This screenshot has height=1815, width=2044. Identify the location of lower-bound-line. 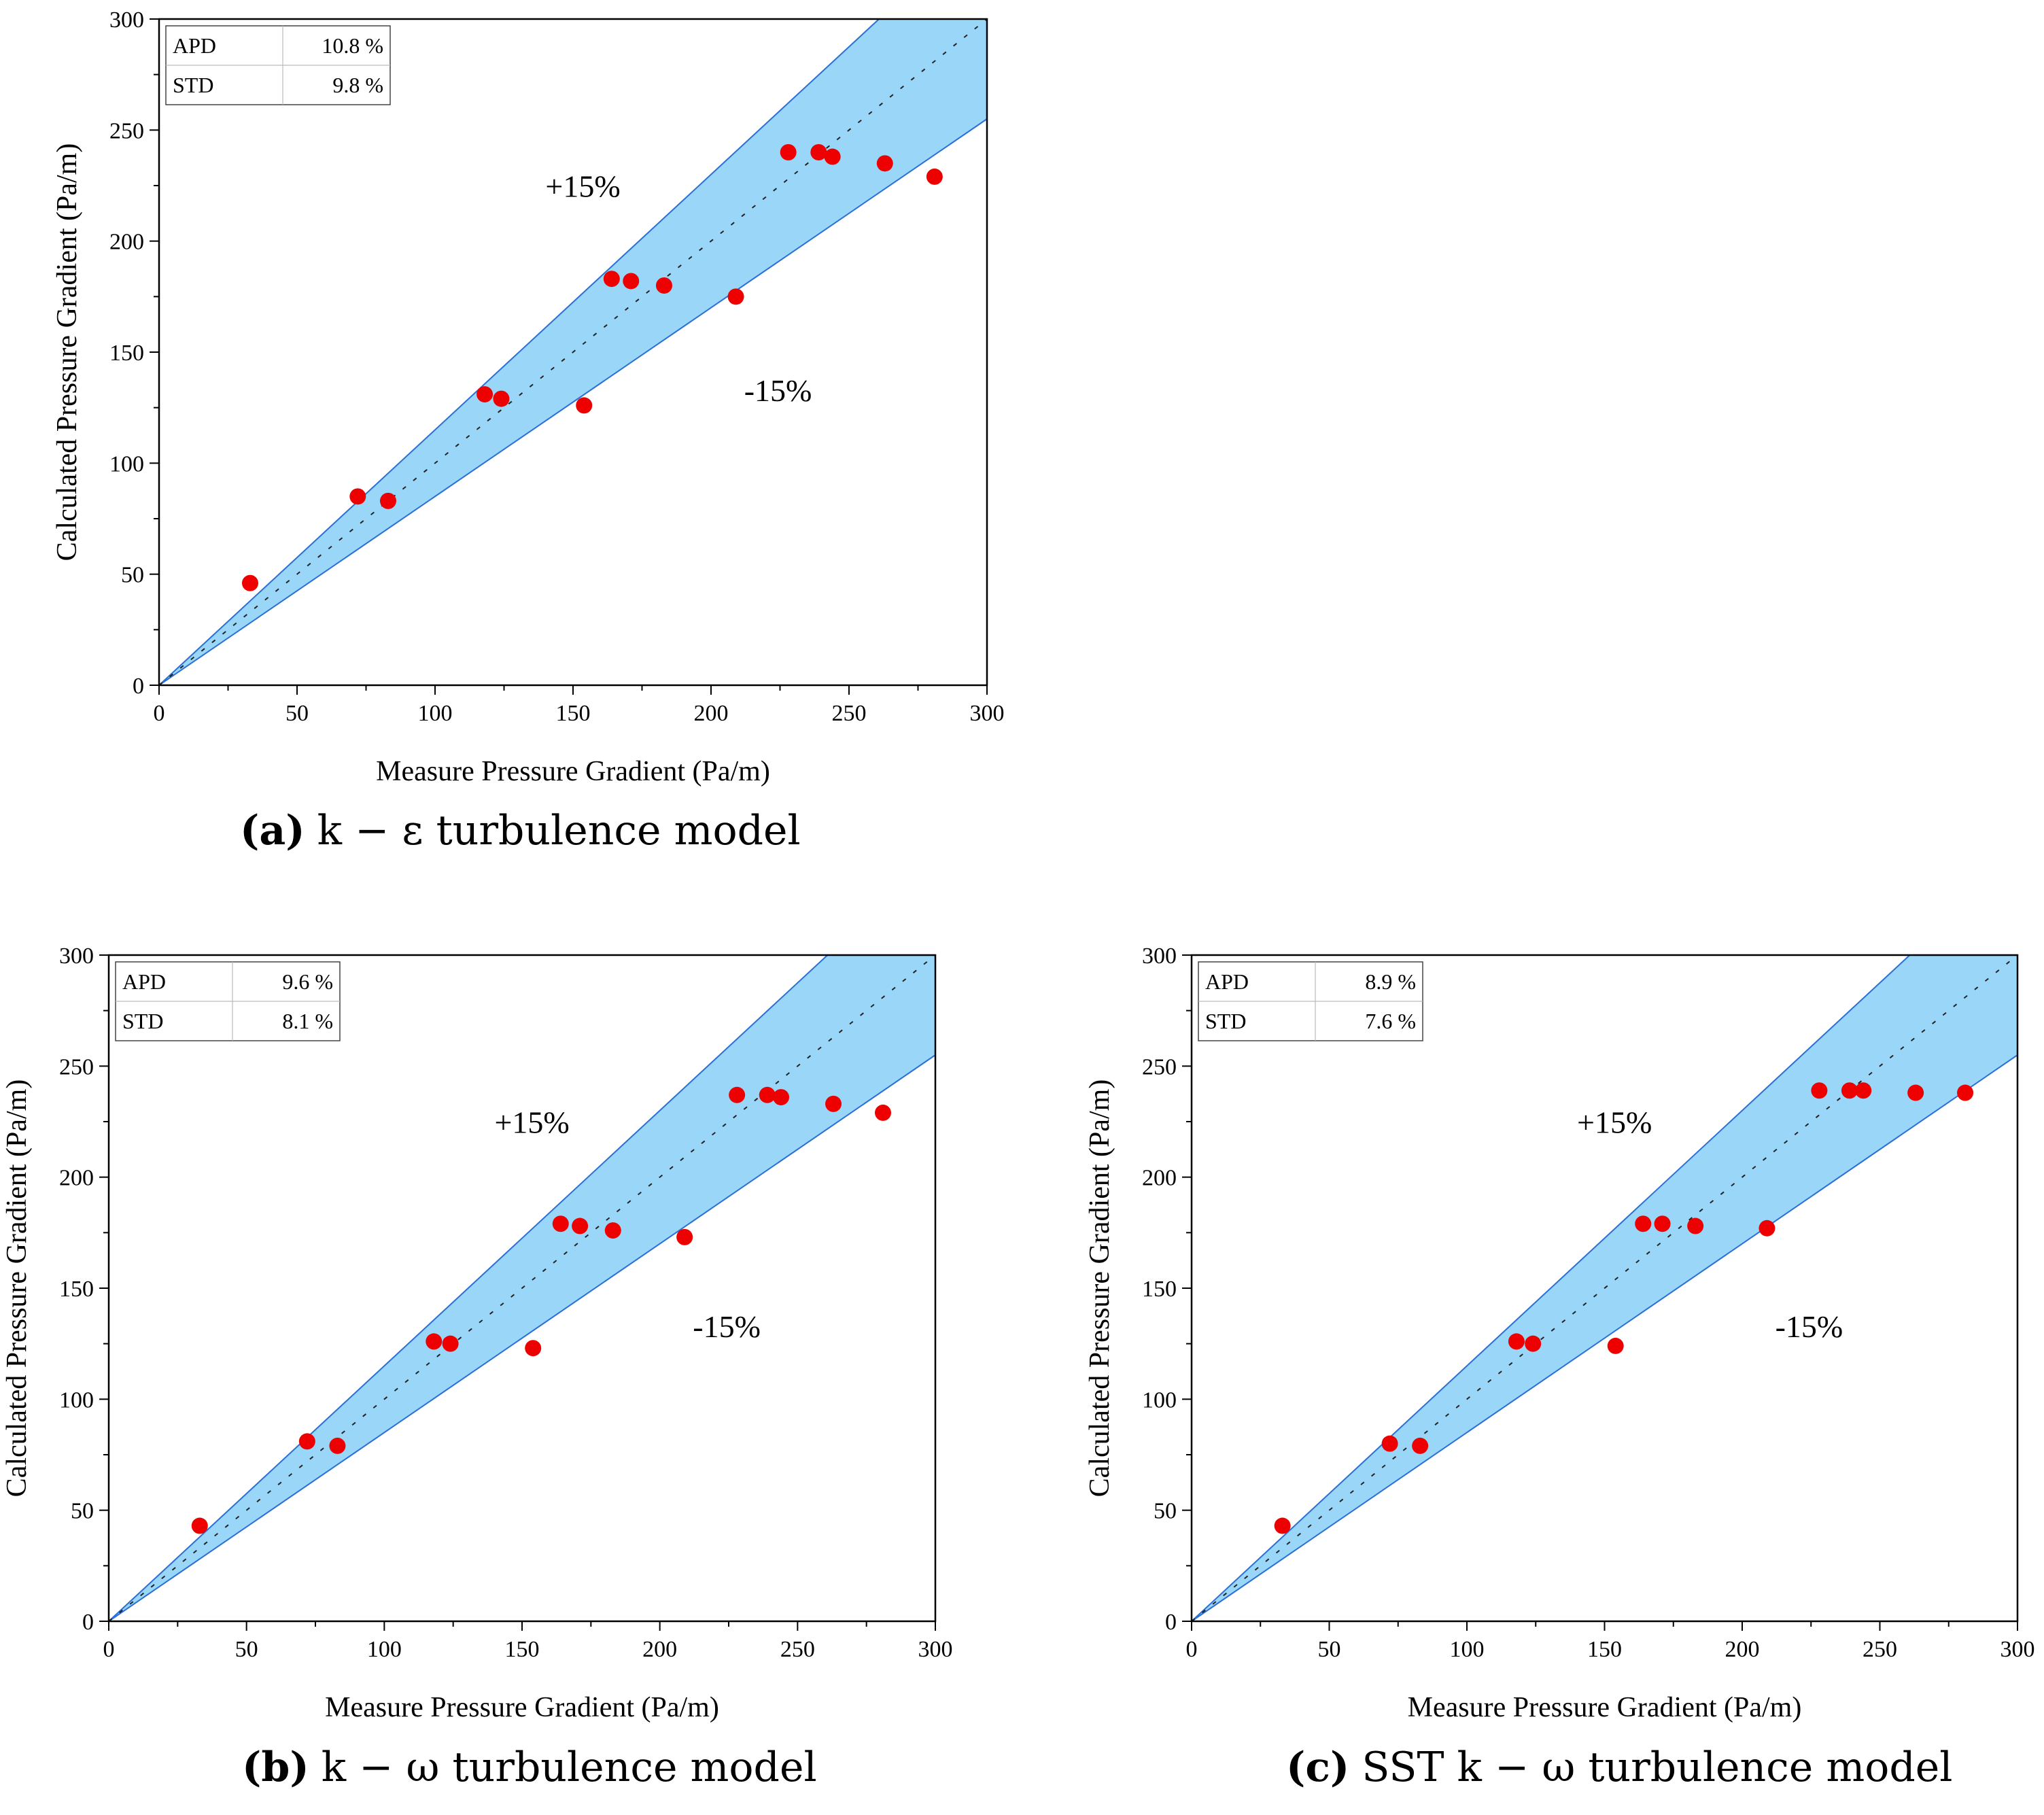
(522, 1337).